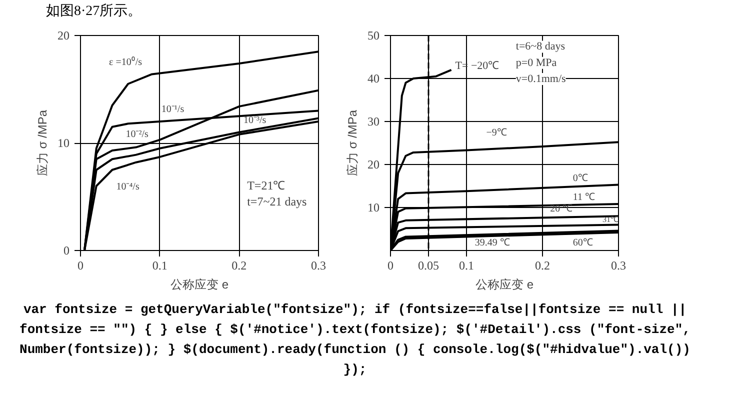 Image resolution: width=730 pixels, height=399 pixels. Describe the element at coordinates (266, 185) in the screenshot. I see `annotation: T=21℃` at that location.